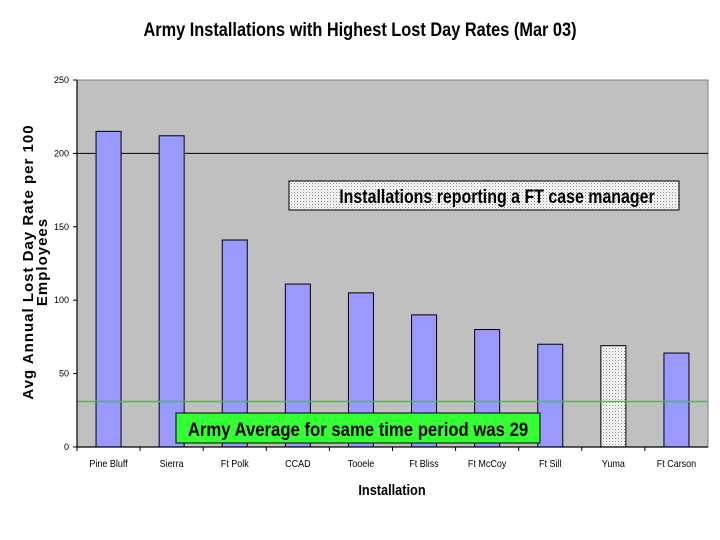  I want to click on x-axis-title: Installation, so click(391, 489).